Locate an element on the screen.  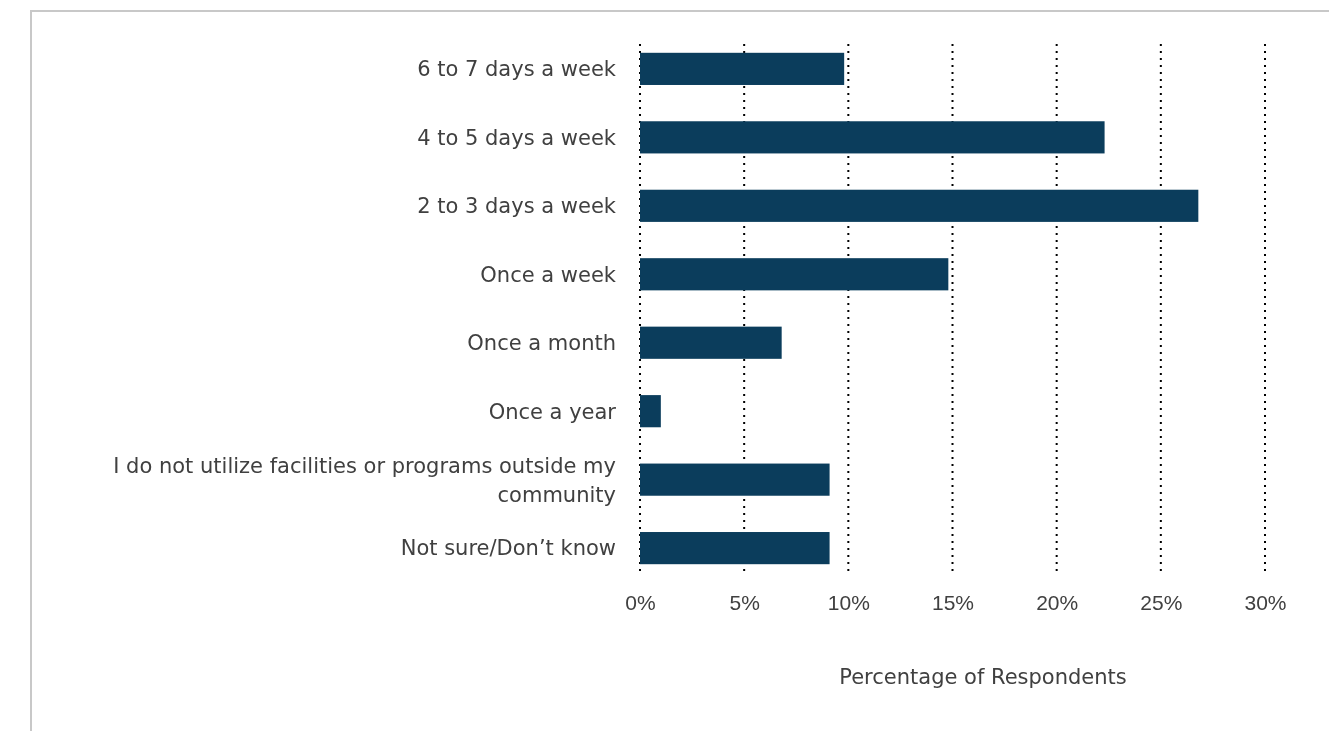
x-tick-label: 0% is located at coordinates (640, 602).